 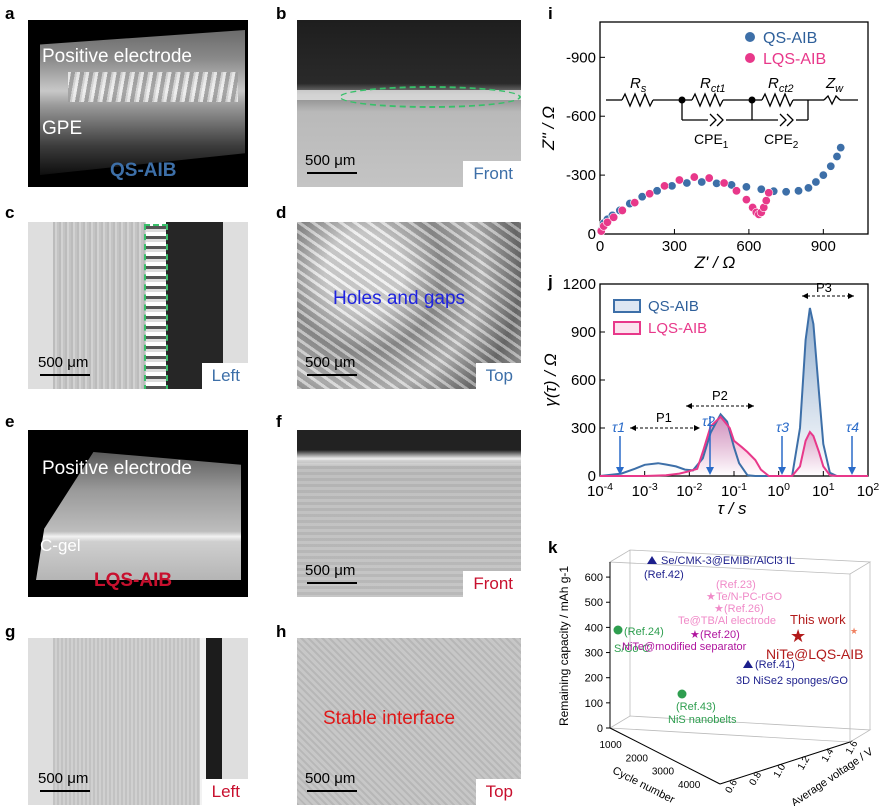 I want to click on x-tick-label: 10⁻⁴, so click(x=600, y=490).